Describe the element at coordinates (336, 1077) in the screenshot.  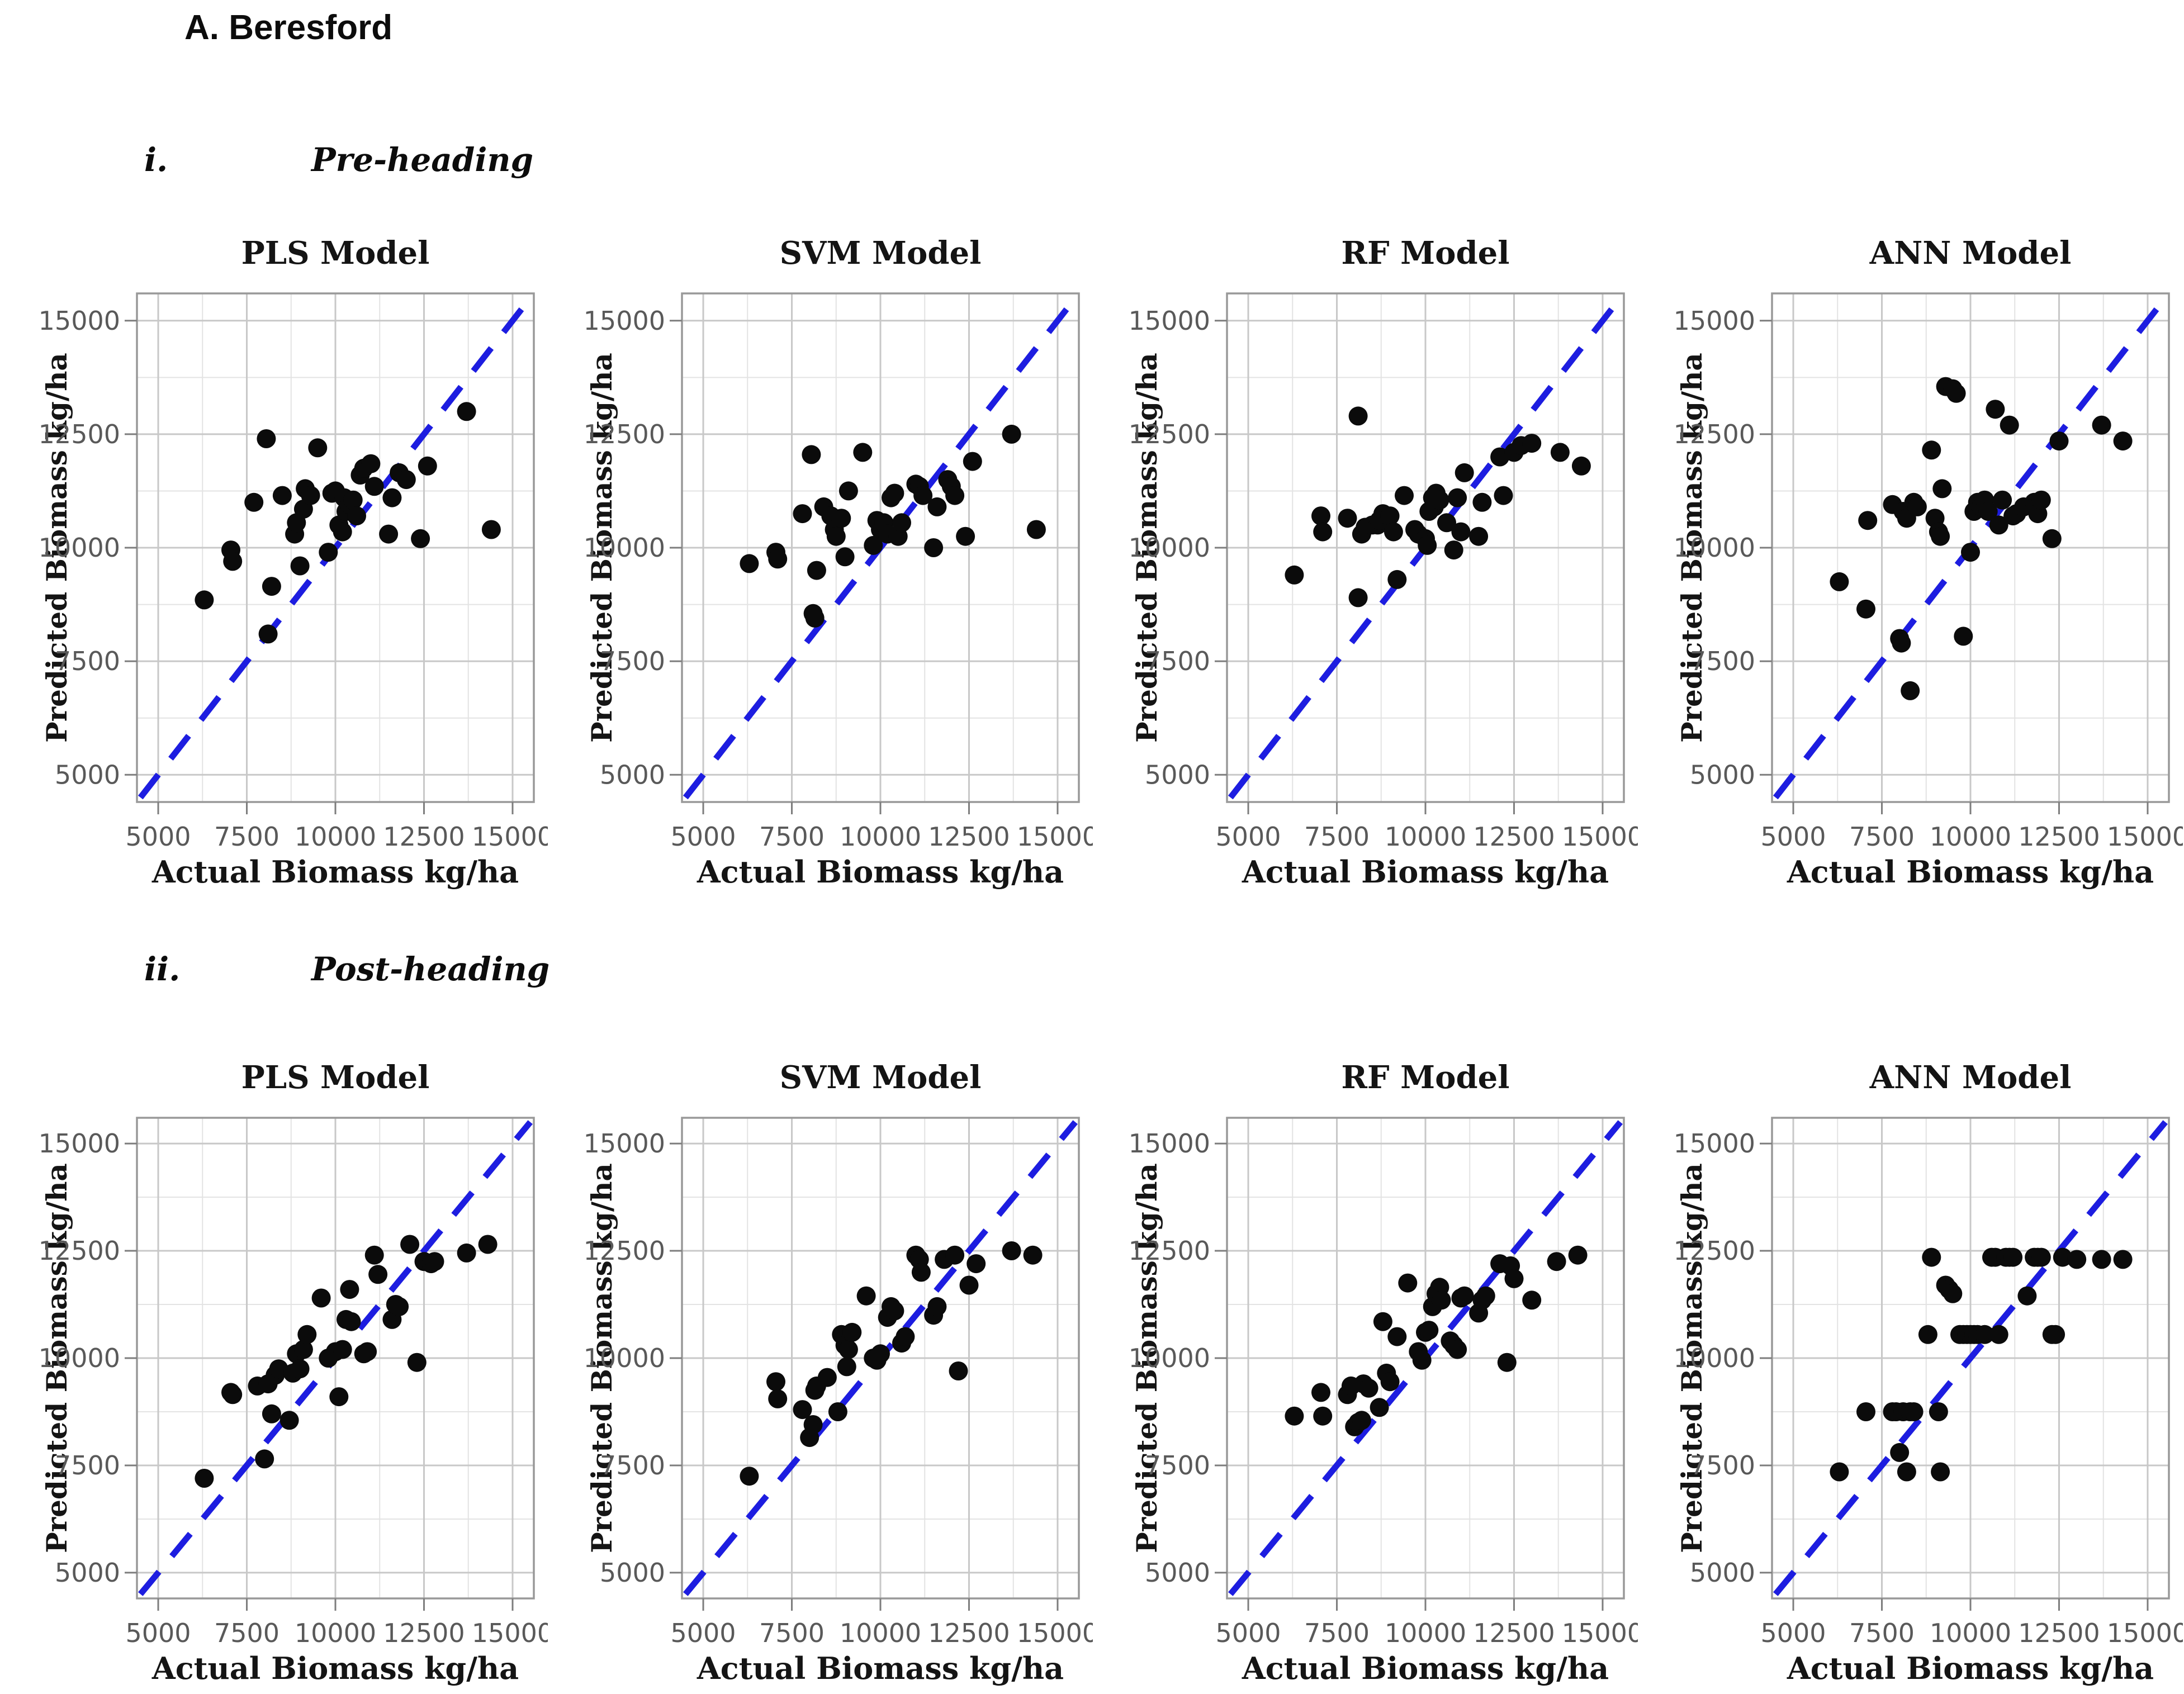
I see `plot-title: PLS Model` at that location.